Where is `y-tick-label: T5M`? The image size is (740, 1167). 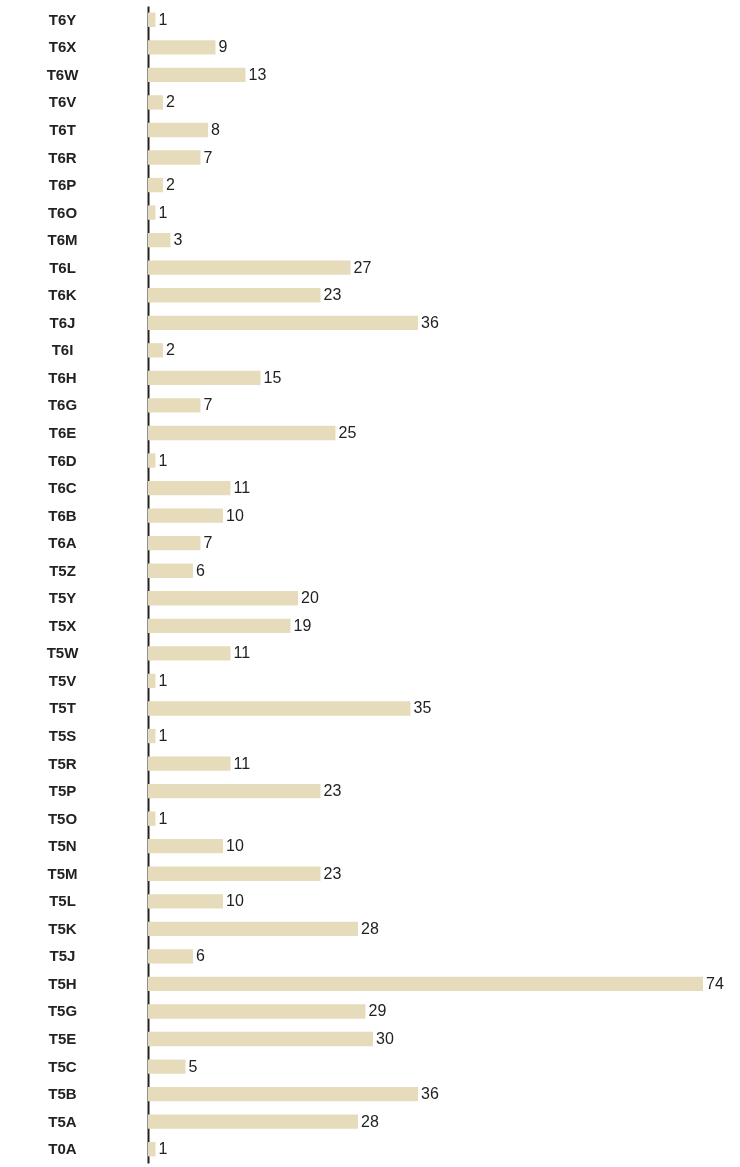
y-tick-label: T5M is located at coordinates (62, 873).